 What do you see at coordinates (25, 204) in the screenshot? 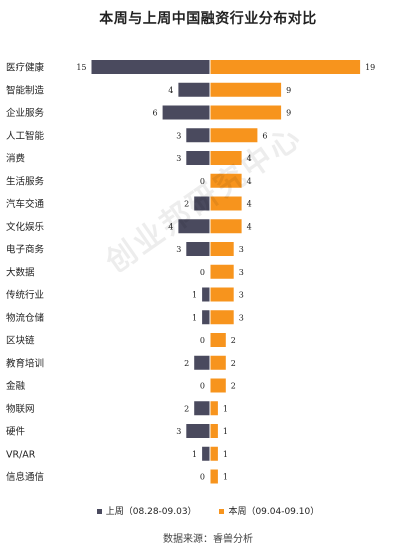
I see `category-label: 汽车交通` at bounding box center [25, 204].